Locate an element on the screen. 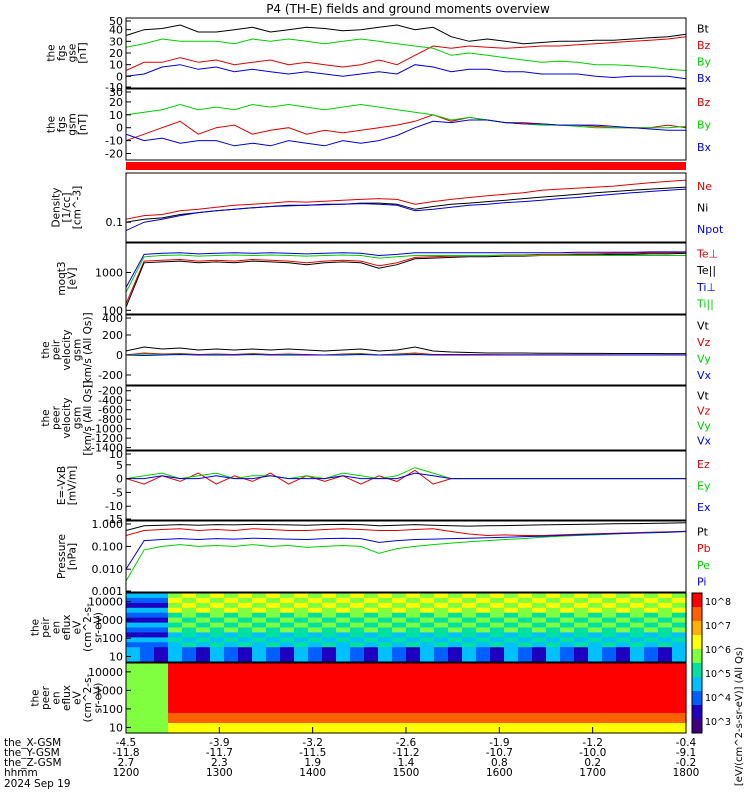 This screenshot has width=750, height=800. y-tick-label: -800 is located at coordinates (110, 419).